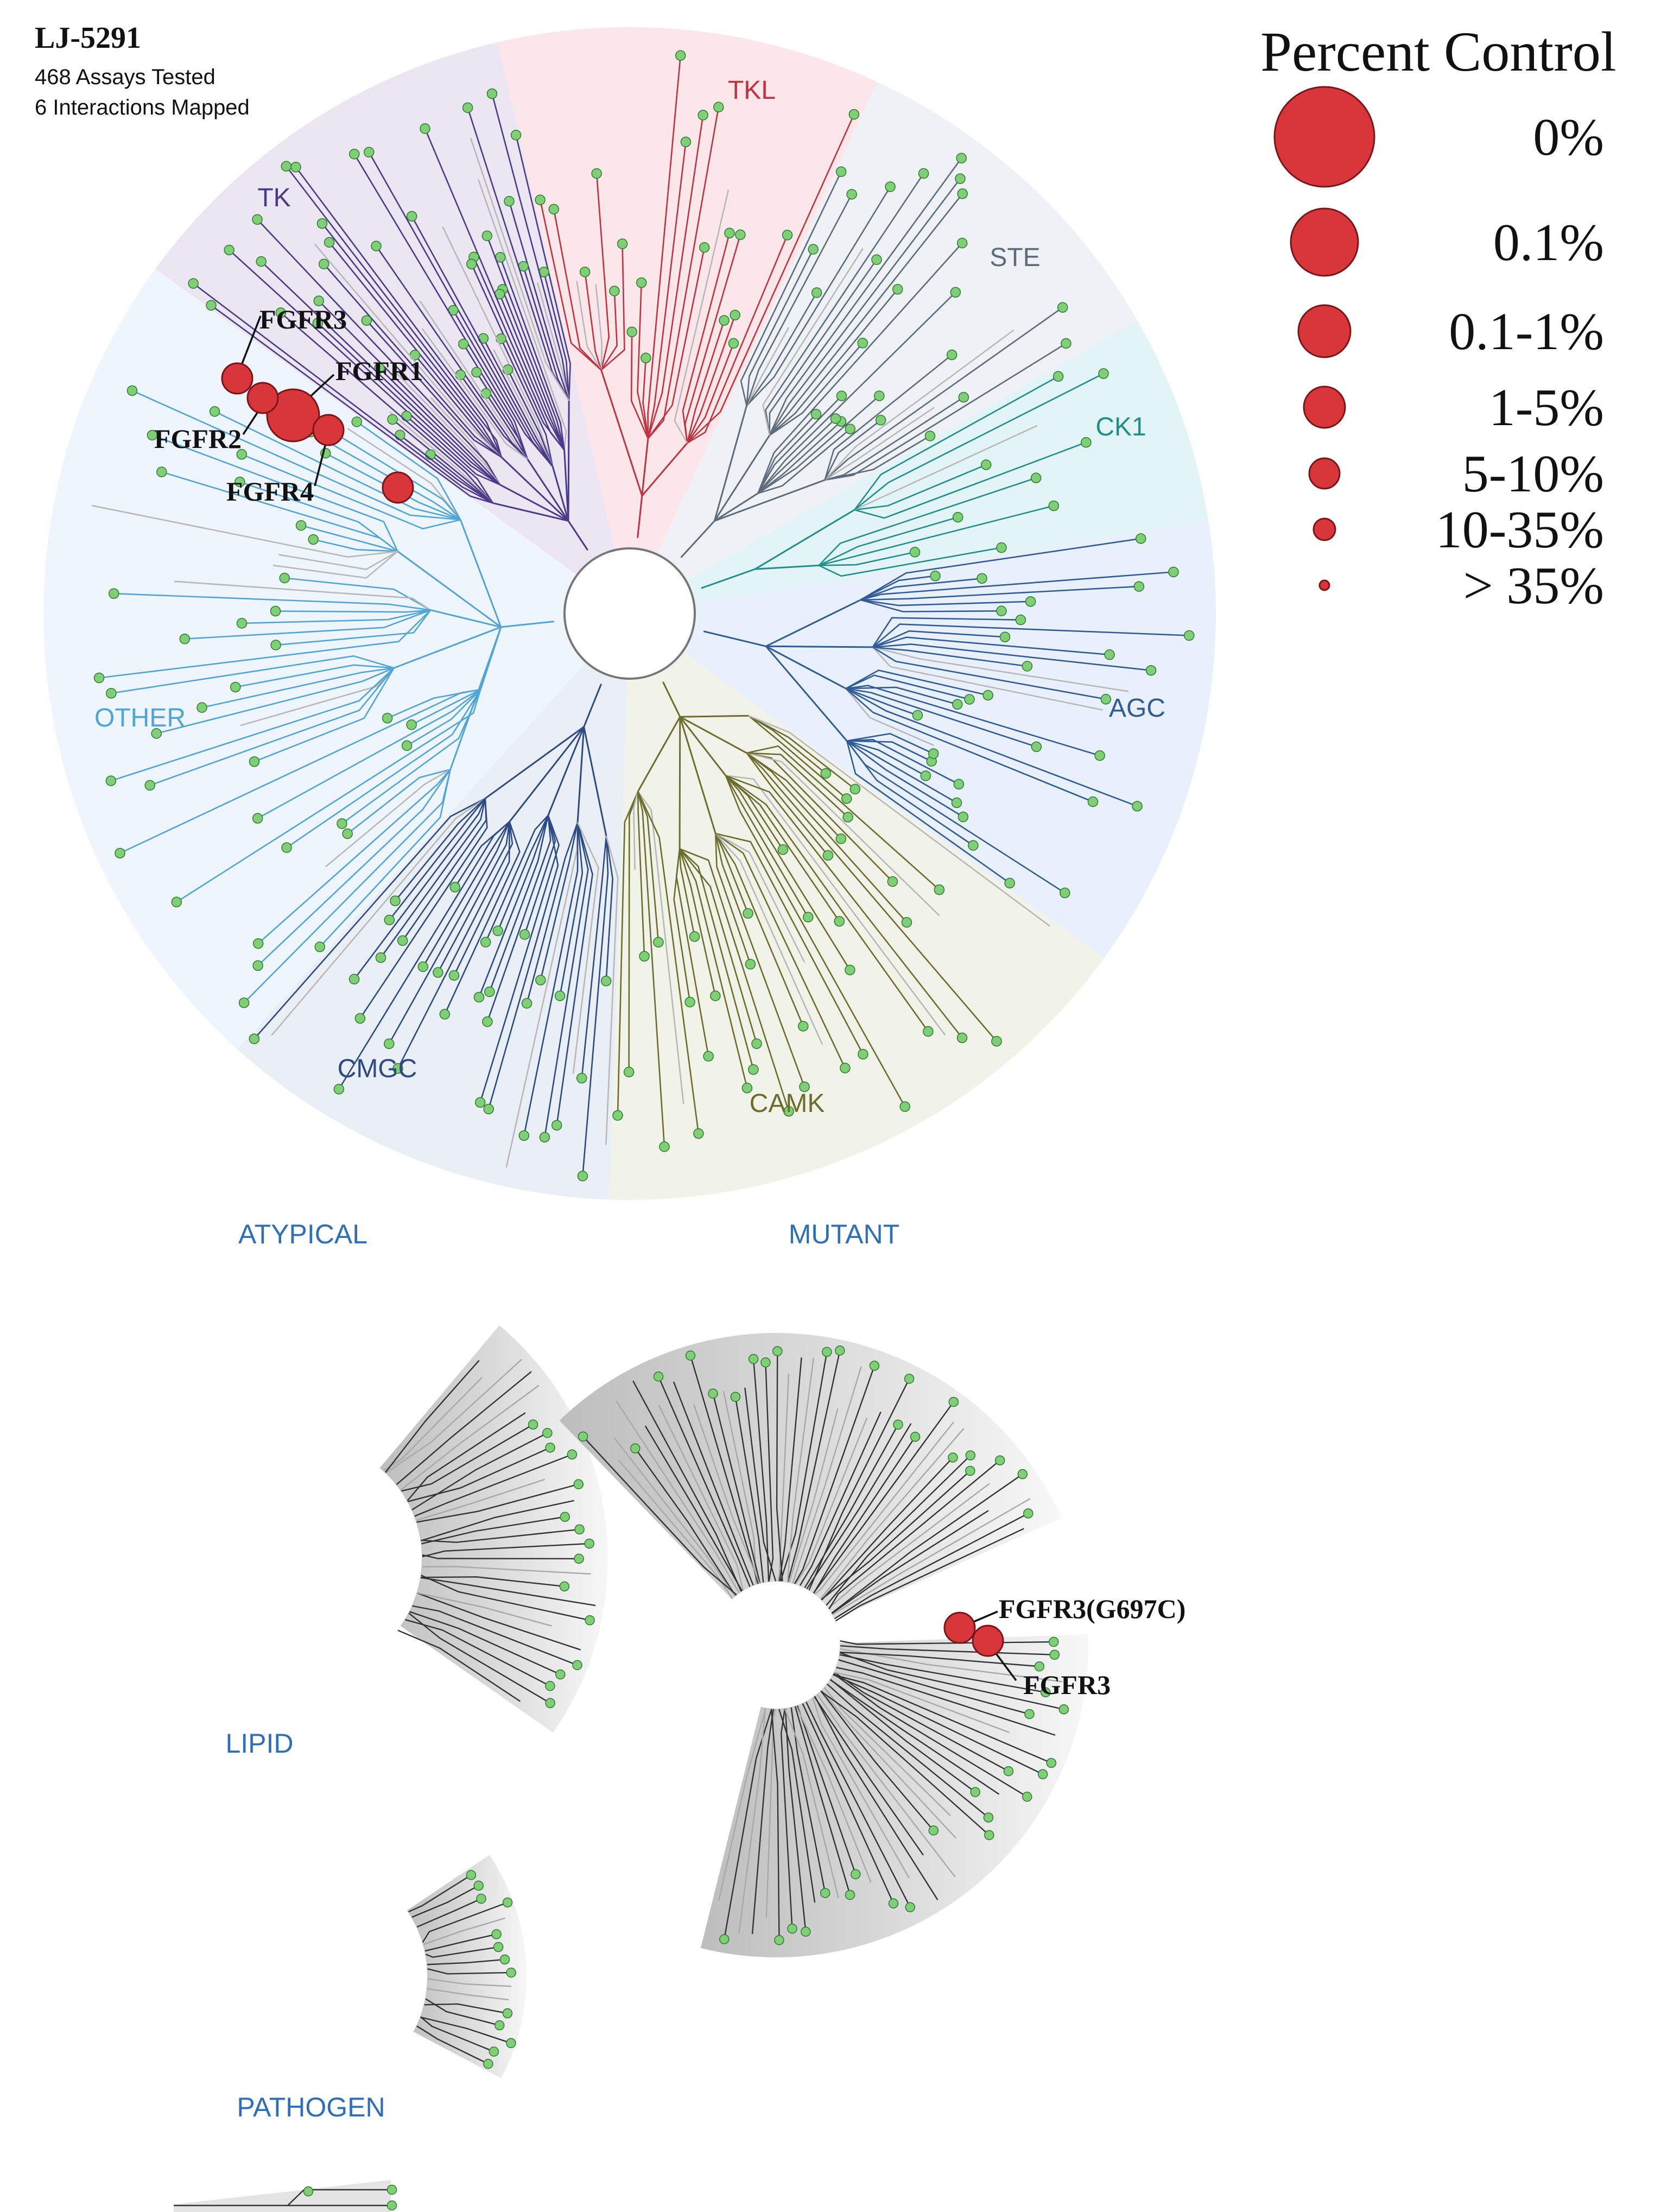 This screenshot has width=1674, height=2212. What do you see at coordinates (464, 1966) in the screenshot?
I see `lipid-tree` at bounding box center [464, 1966].